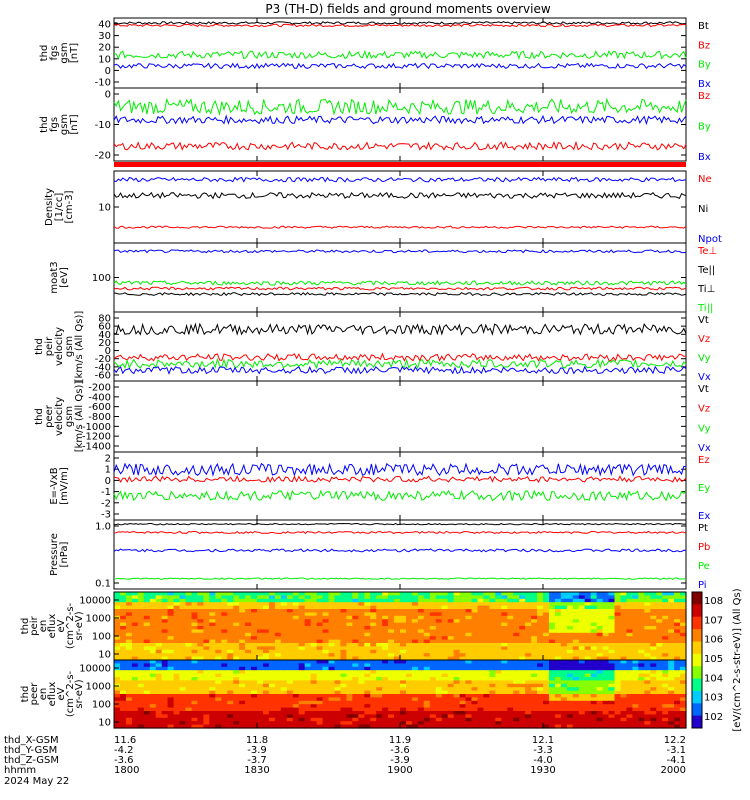 This screenshot has width=750, height=800. Describe the element at coordinates (79, 625) in the screenshot. I see `y-axis-label: sr-eV)` at that location.